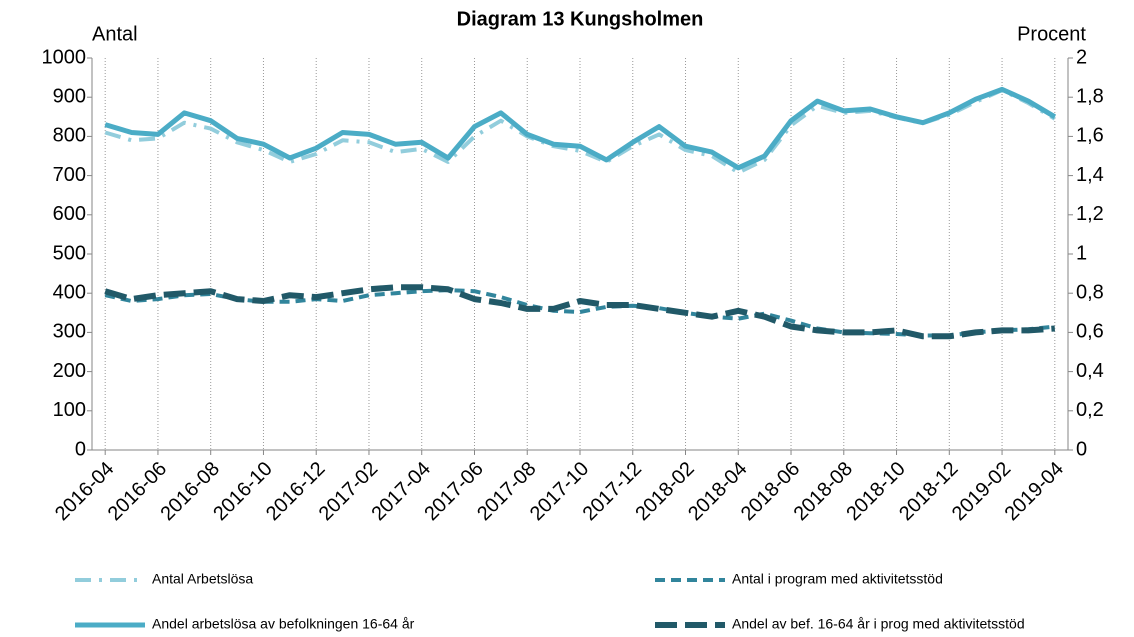  Describe the element at coordinates (69, 96) in the screenshot. I see `y-tick-label: 900` at that location.